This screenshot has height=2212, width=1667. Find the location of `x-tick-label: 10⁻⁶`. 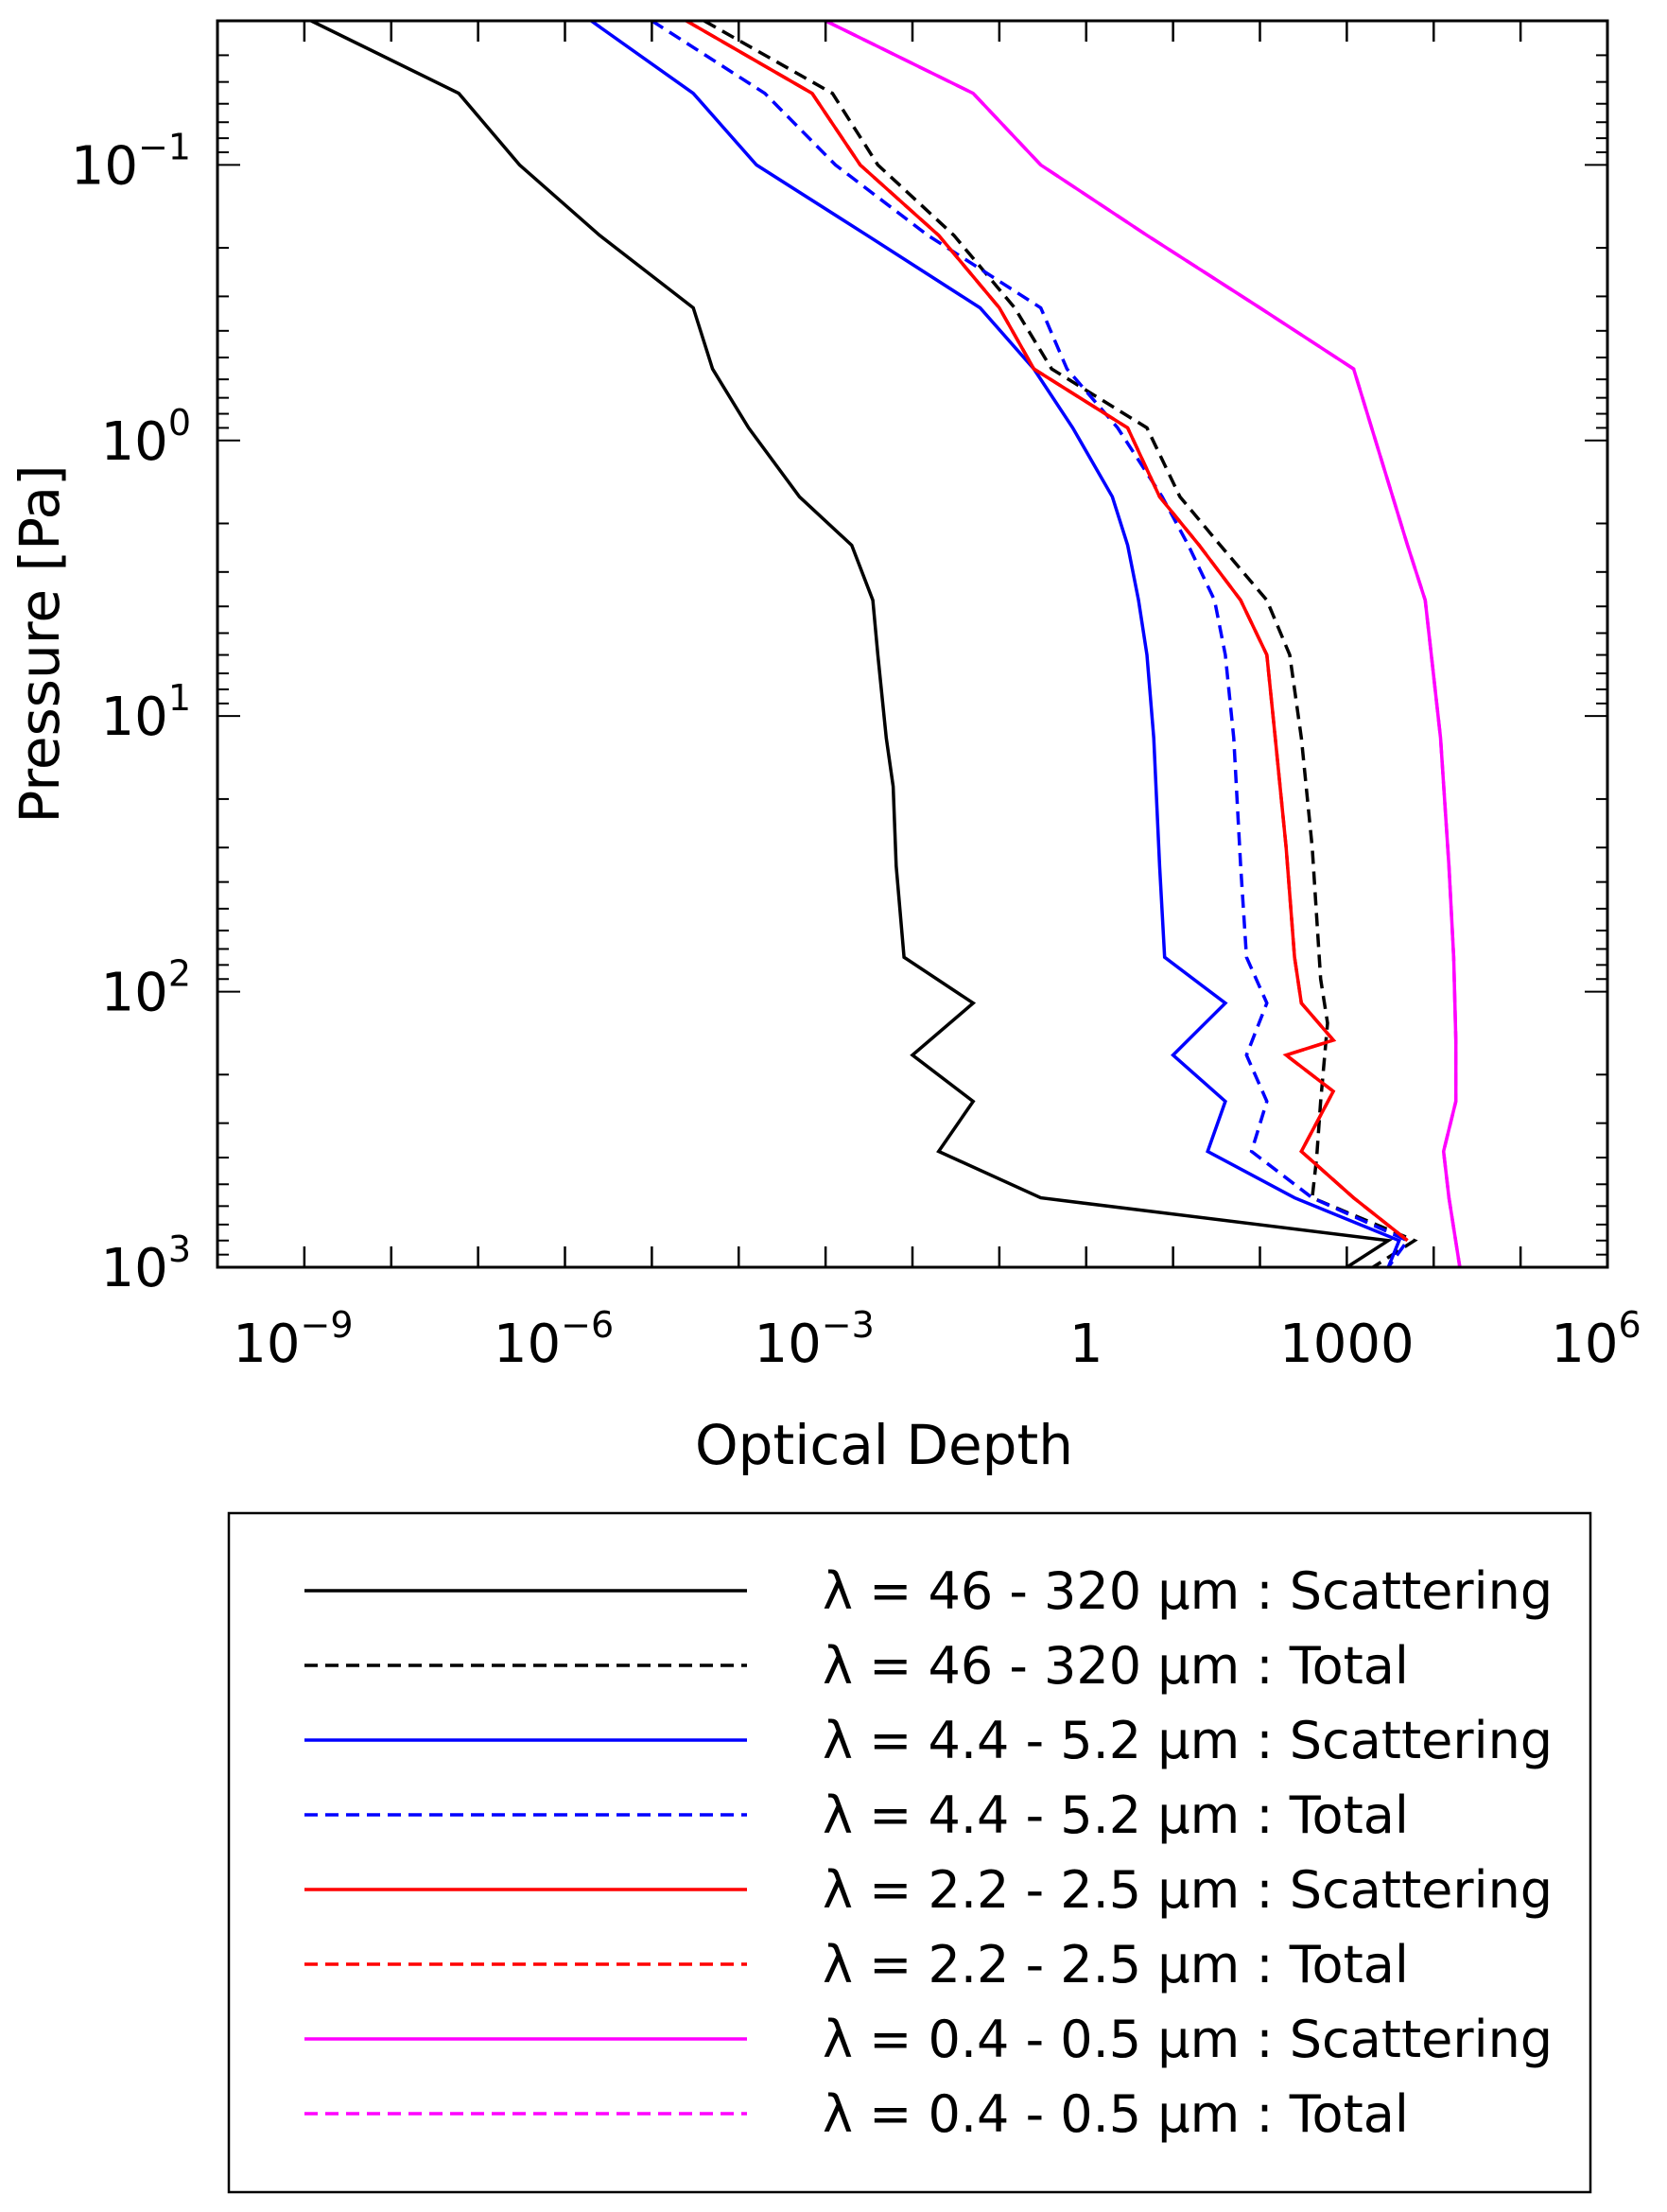

x-tick-label: 10⁻⁶ is located at coordinates (554, 1339).